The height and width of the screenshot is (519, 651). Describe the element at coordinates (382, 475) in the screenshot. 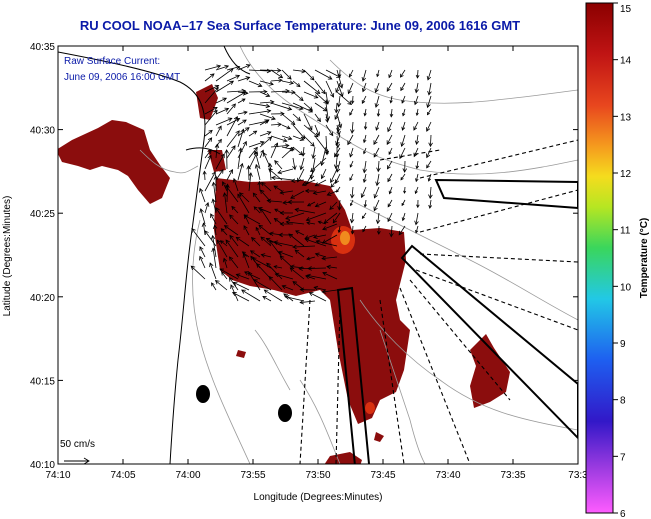

I see `x-tick-label: 73:45` at that location.